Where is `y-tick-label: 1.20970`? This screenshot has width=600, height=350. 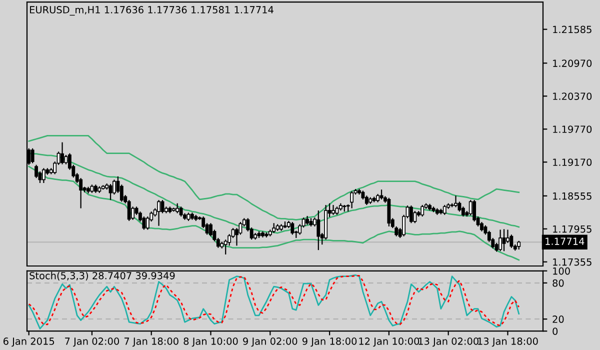
y-tick-label: 1.20970 is located at coordinates (572, 63).